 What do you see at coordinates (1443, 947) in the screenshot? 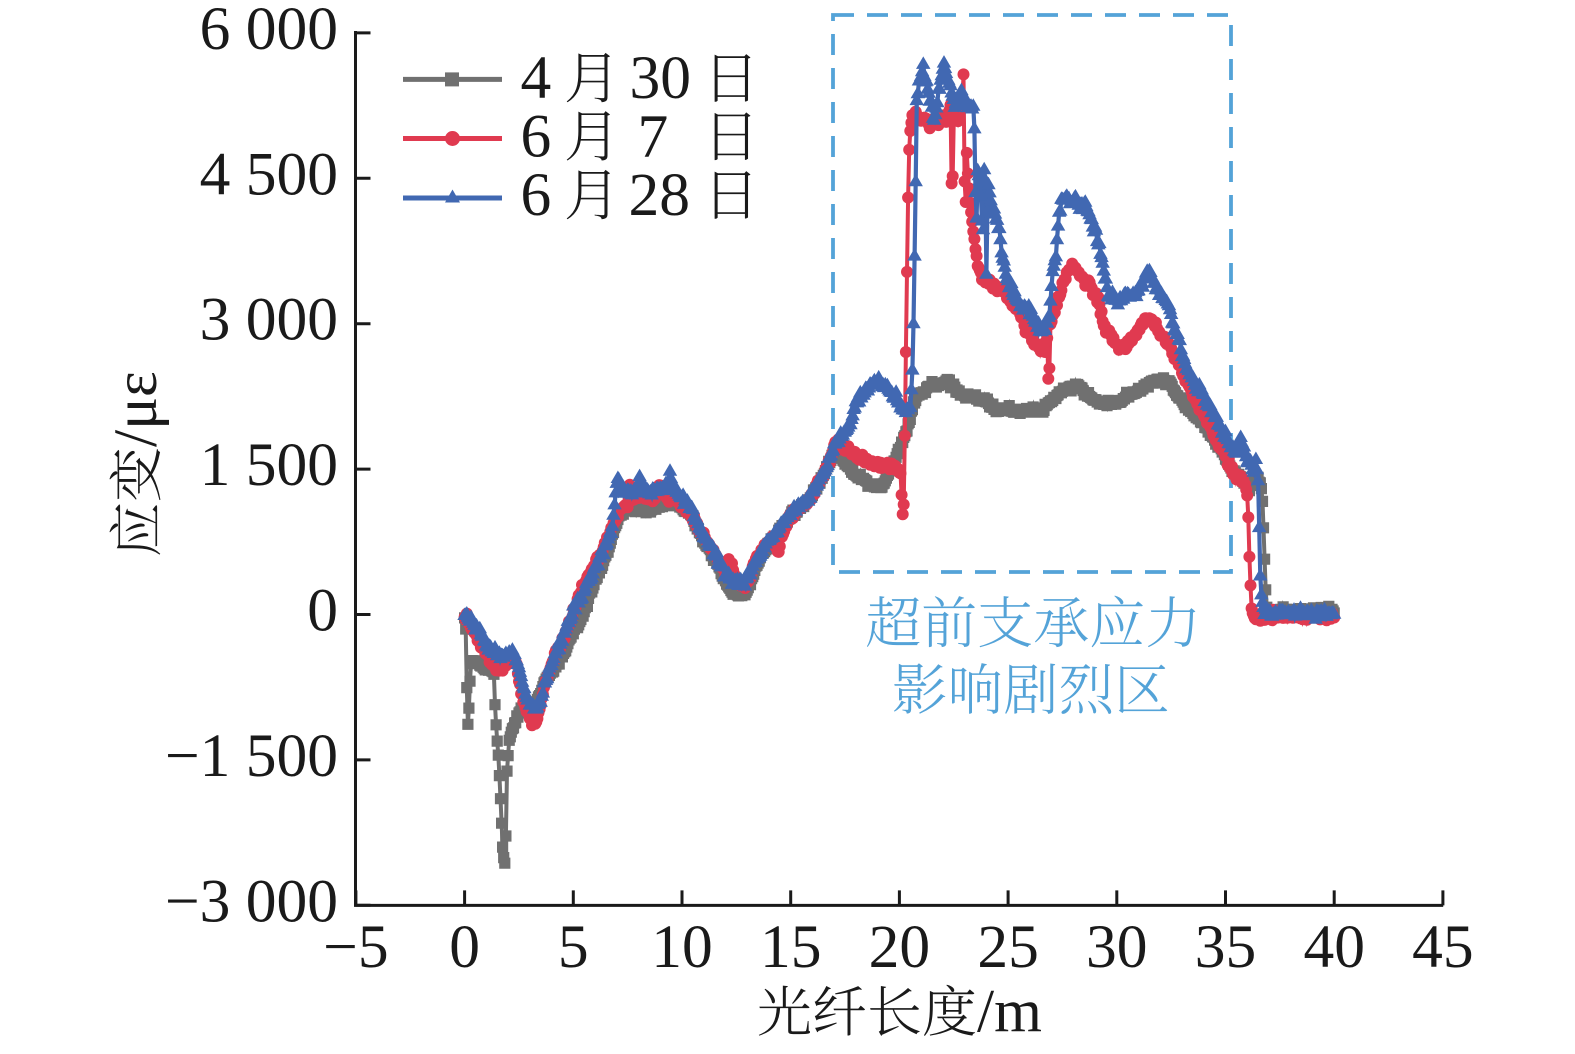
I see `svg-text: 45` at bounding box center [1443, 947].